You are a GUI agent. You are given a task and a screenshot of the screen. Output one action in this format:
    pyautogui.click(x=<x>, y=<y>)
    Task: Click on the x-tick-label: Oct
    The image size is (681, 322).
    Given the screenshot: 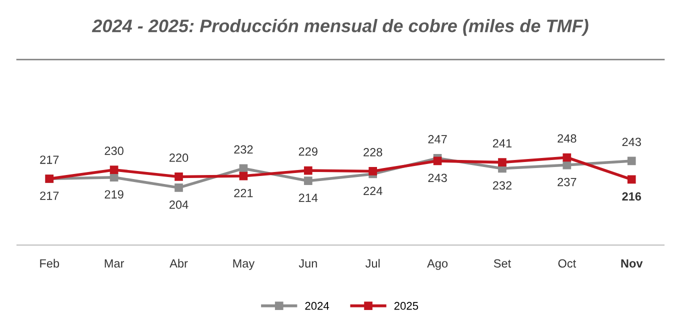 What is the action you would take?
    pyautogui.click(x=567, y=263)
    